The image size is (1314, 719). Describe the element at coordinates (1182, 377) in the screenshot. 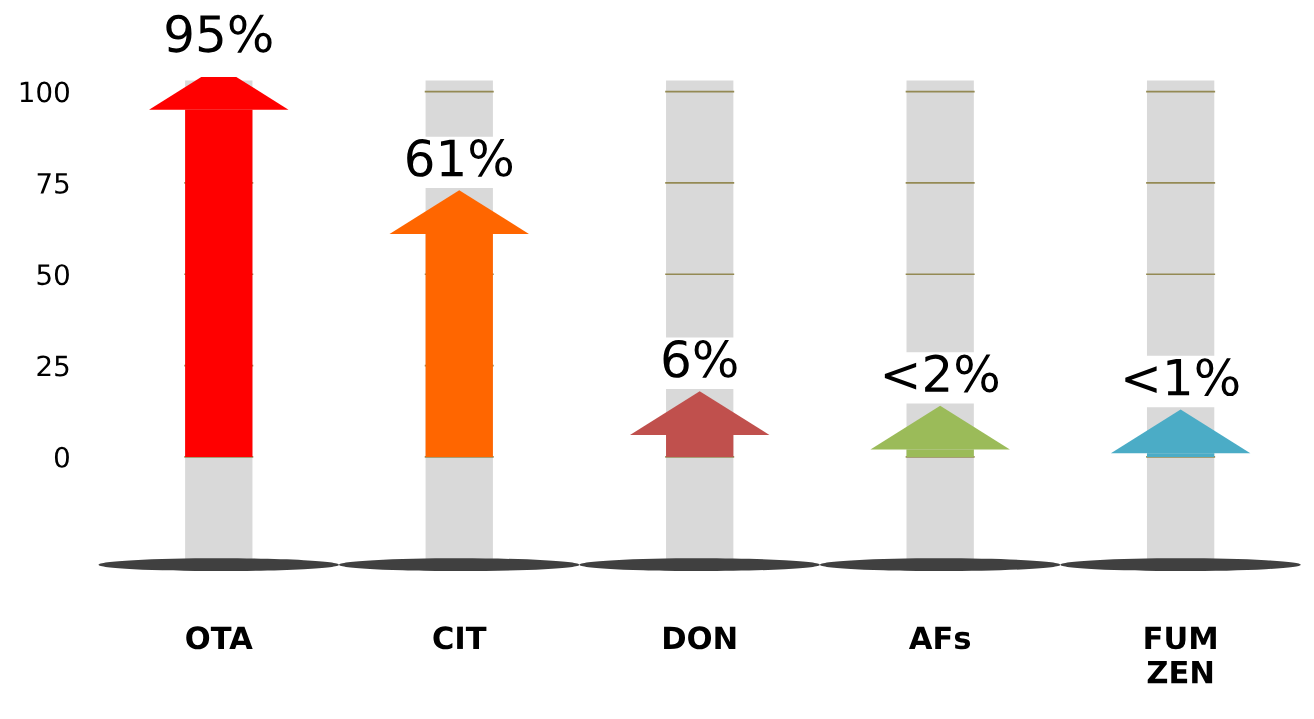

I see `data-label: <1%` at that location.